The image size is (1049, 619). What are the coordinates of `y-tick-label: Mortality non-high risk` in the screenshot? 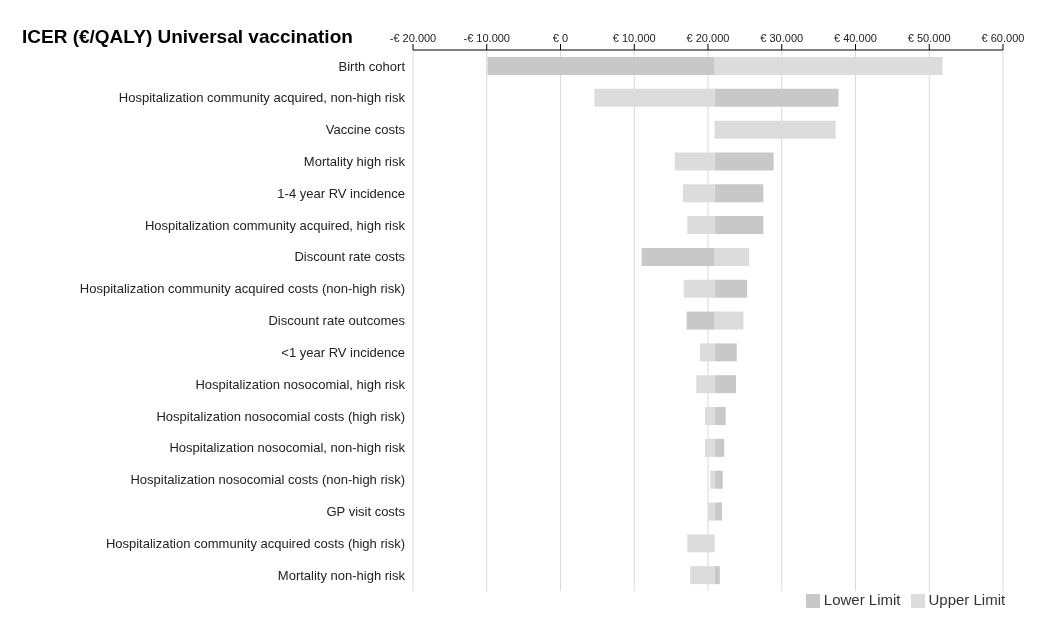 It's located at (341, 575).